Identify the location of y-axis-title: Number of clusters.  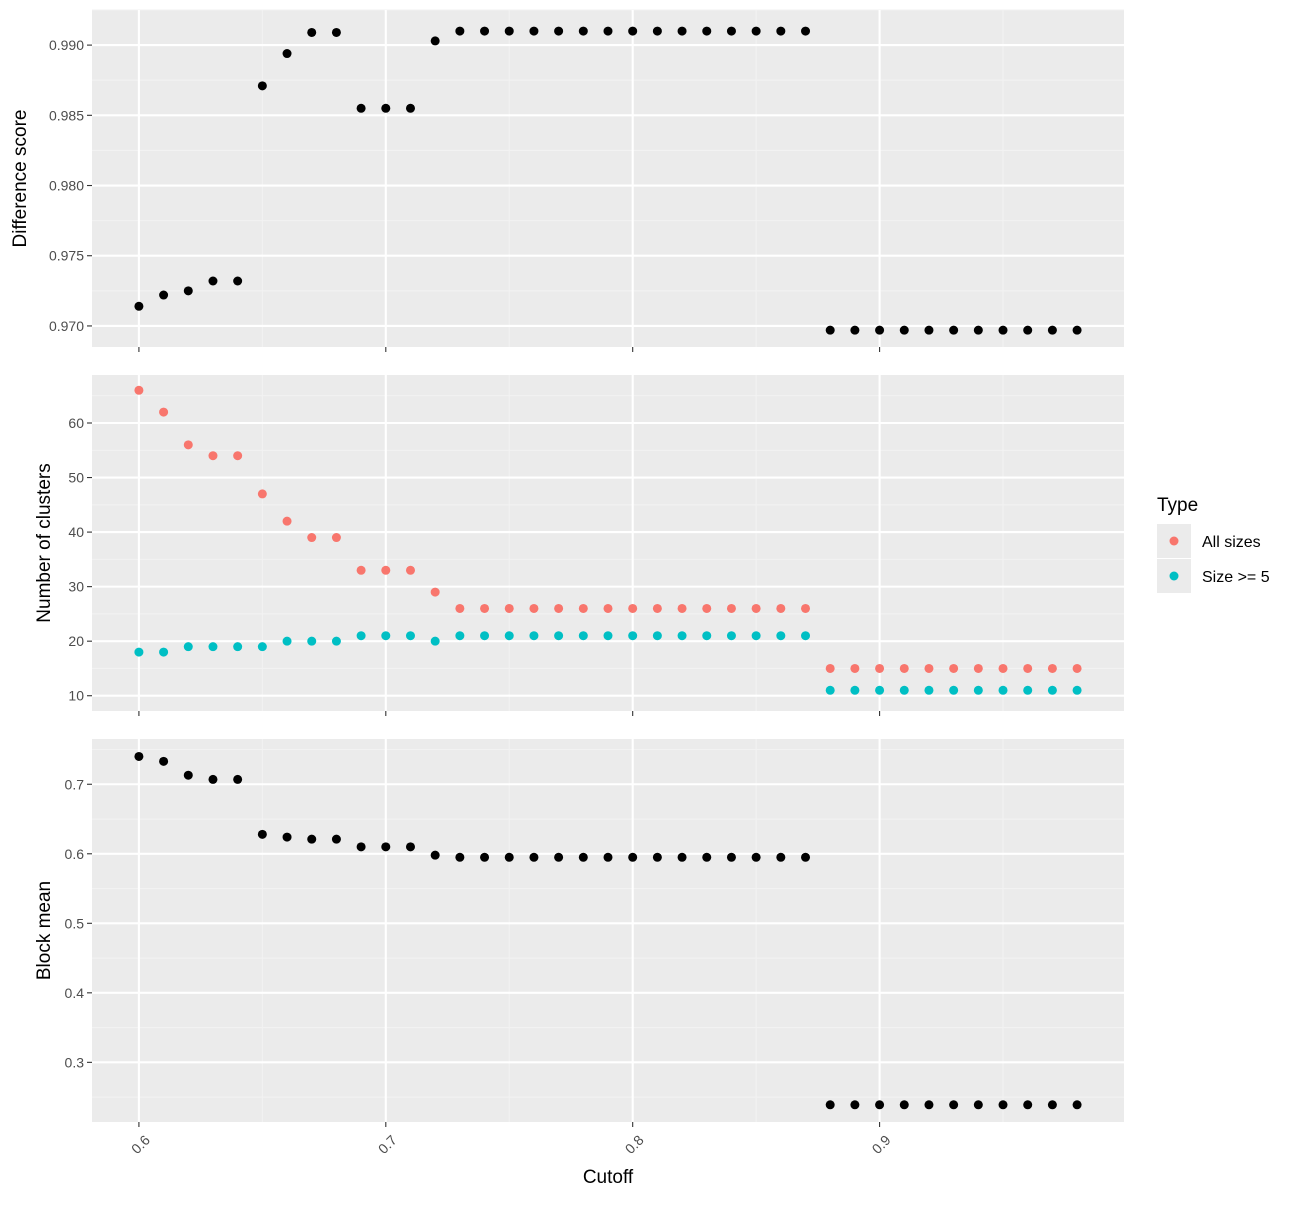
(44, 542).